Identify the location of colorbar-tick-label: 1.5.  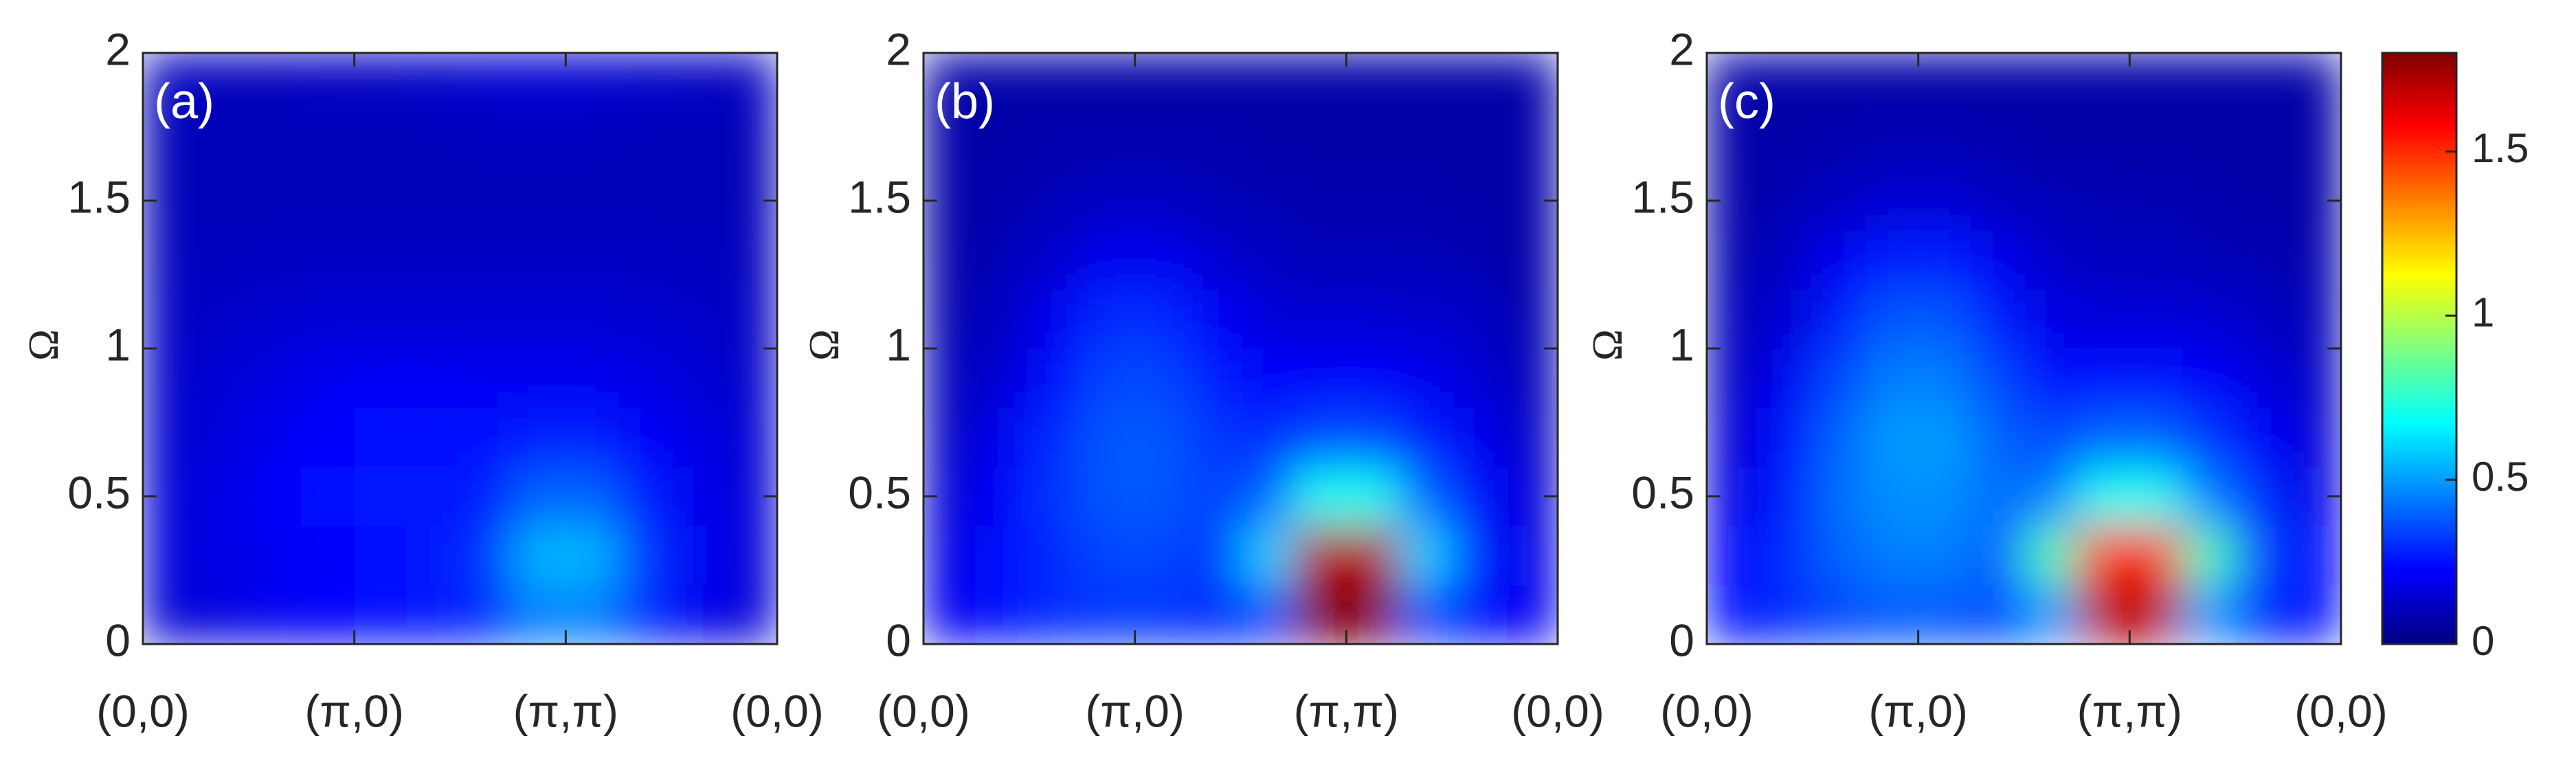
(2500, 148).